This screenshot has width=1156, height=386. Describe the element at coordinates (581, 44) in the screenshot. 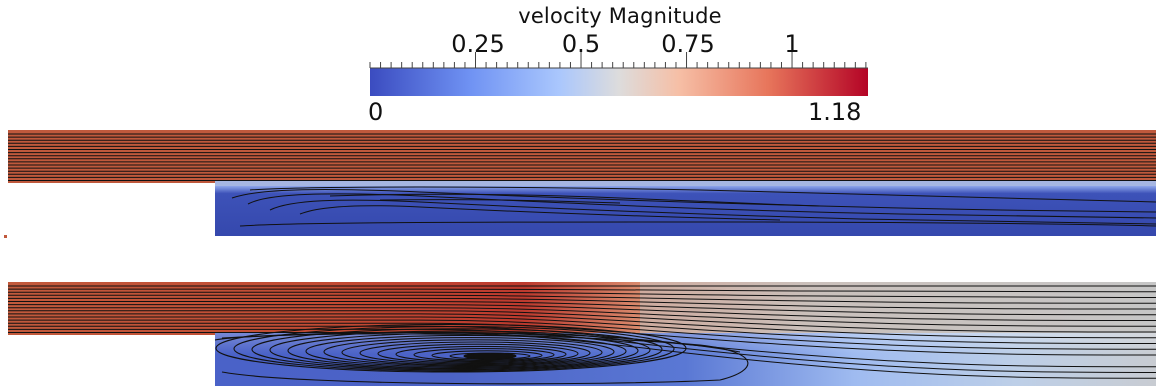

I see `colorbar-tick-label: 0.5` at that location.